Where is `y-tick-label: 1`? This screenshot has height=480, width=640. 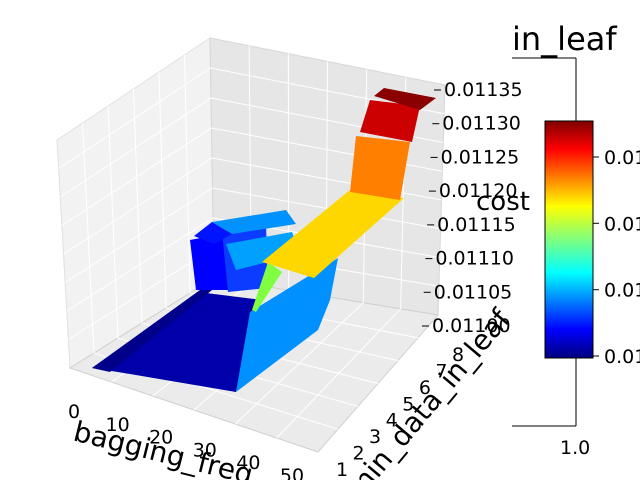 y-tick-label: 1 is located at coordinates (342, 469).